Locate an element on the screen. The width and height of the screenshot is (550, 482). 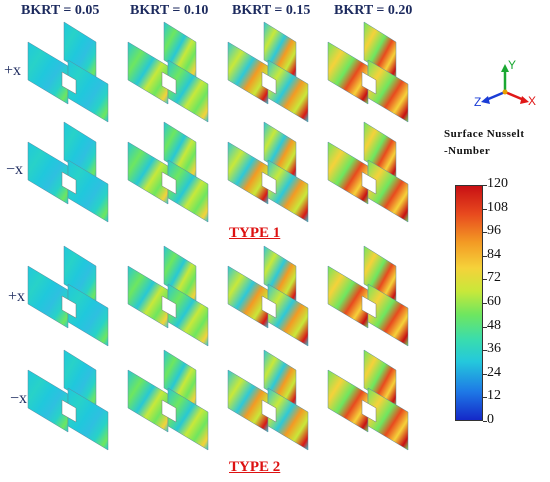
x-axis-arrow is located at coordinates (514, 96).